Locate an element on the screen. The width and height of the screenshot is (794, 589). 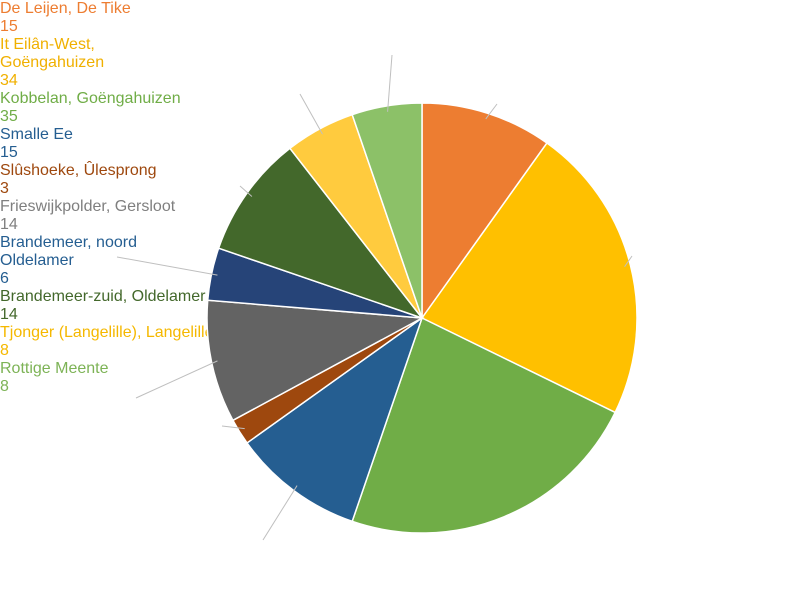
label-value: 3 is located at coordinates (4, 188).